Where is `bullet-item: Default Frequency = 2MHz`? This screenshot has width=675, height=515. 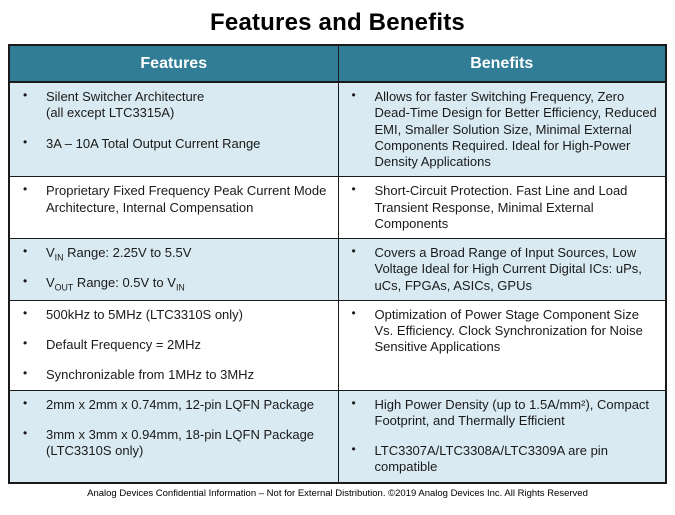 bullet-item: Default Frequency = 2MHz is located at coordinates (172, 344).